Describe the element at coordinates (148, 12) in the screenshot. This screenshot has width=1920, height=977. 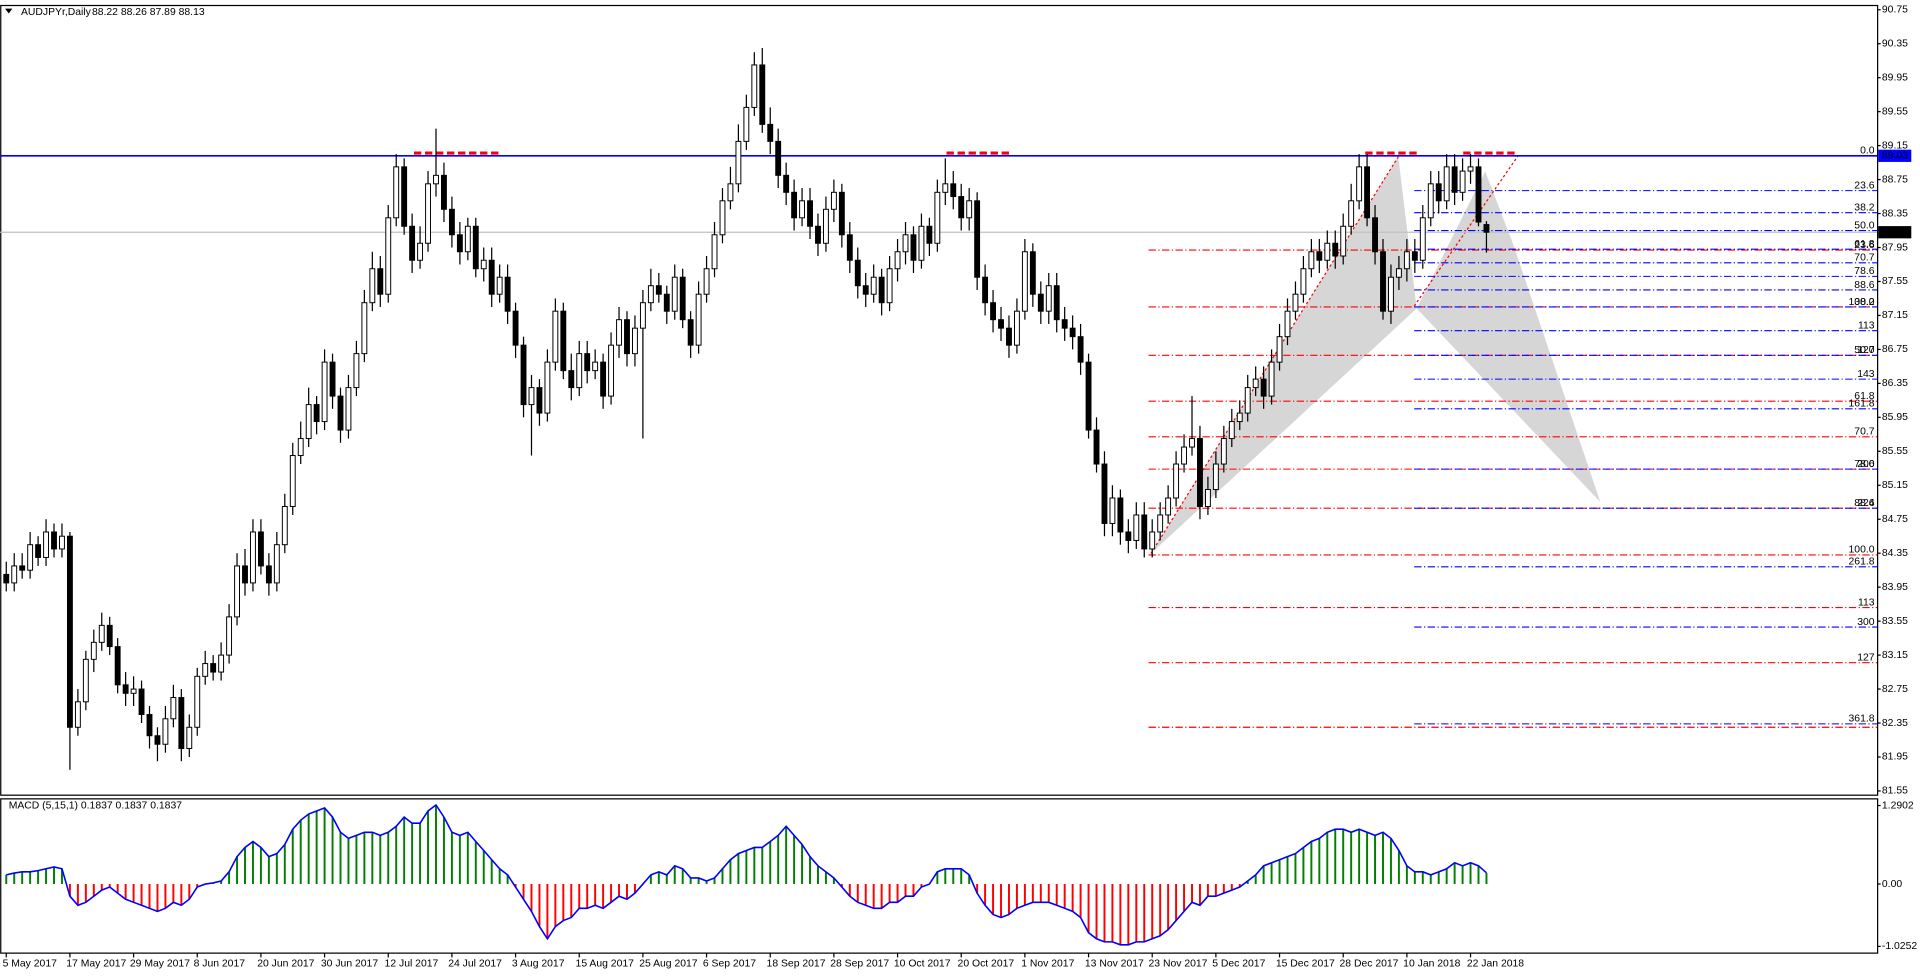
I see `ohlc-readout: 88.22 88.26 87.89 88.13` at that location.